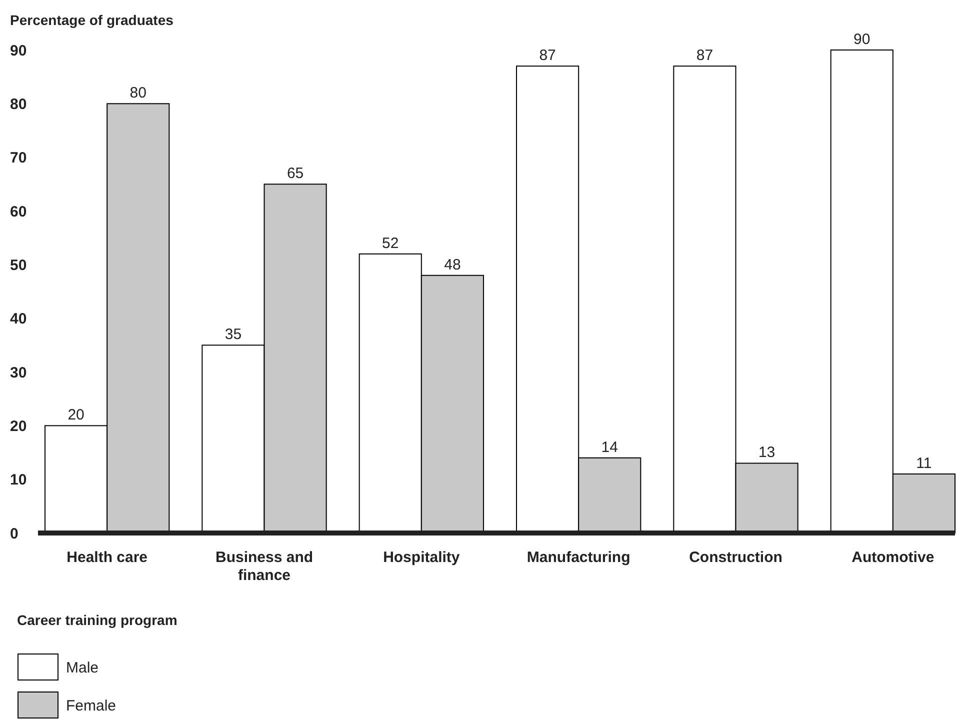 This screenshot has height=721, width=962. Describe the element at coordinates (18, 51) in the screenshot. I see `y-tick-label: 90` at that location.